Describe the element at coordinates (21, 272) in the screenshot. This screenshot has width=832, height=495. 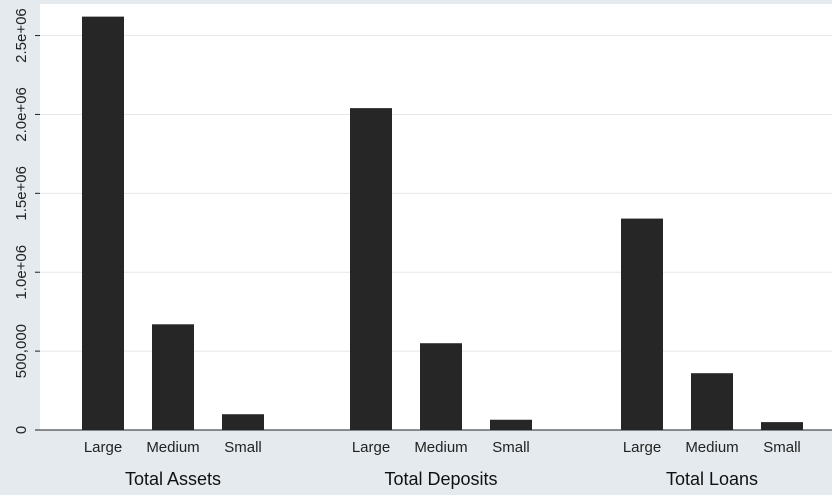
I see `y-tick-label: 1.0e+06` at that location.